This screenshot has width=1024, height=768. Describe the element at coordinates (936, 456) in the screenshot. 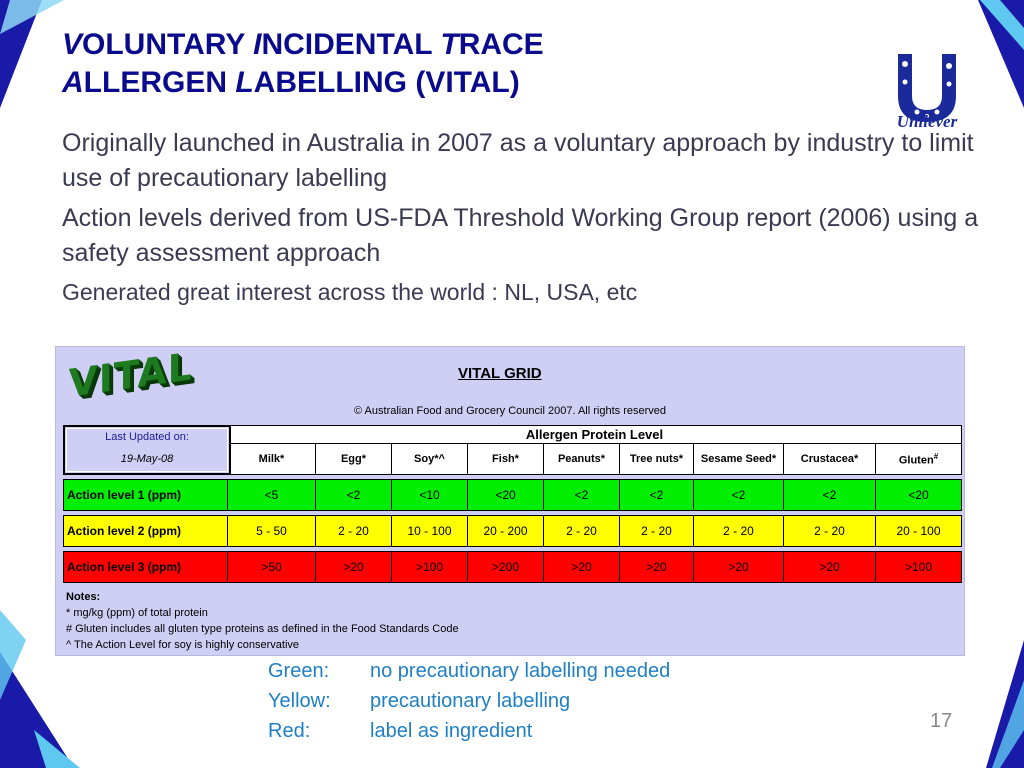

I see `gluten-superscript: #` at that location.